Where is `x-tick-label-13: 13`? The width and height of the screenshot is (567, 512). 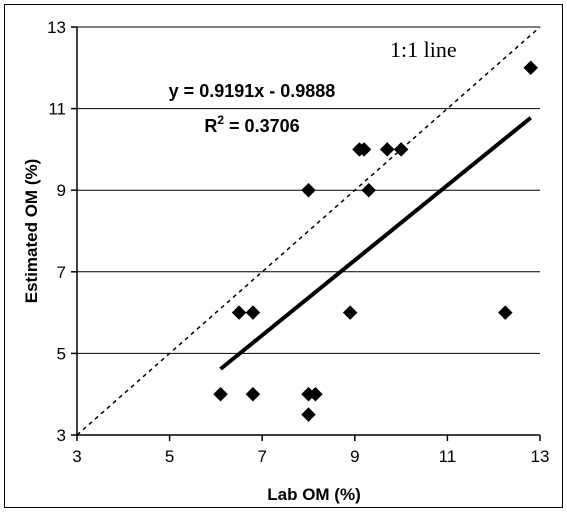
x-tick-label-13: 13 is located at coordinates (540, 456).